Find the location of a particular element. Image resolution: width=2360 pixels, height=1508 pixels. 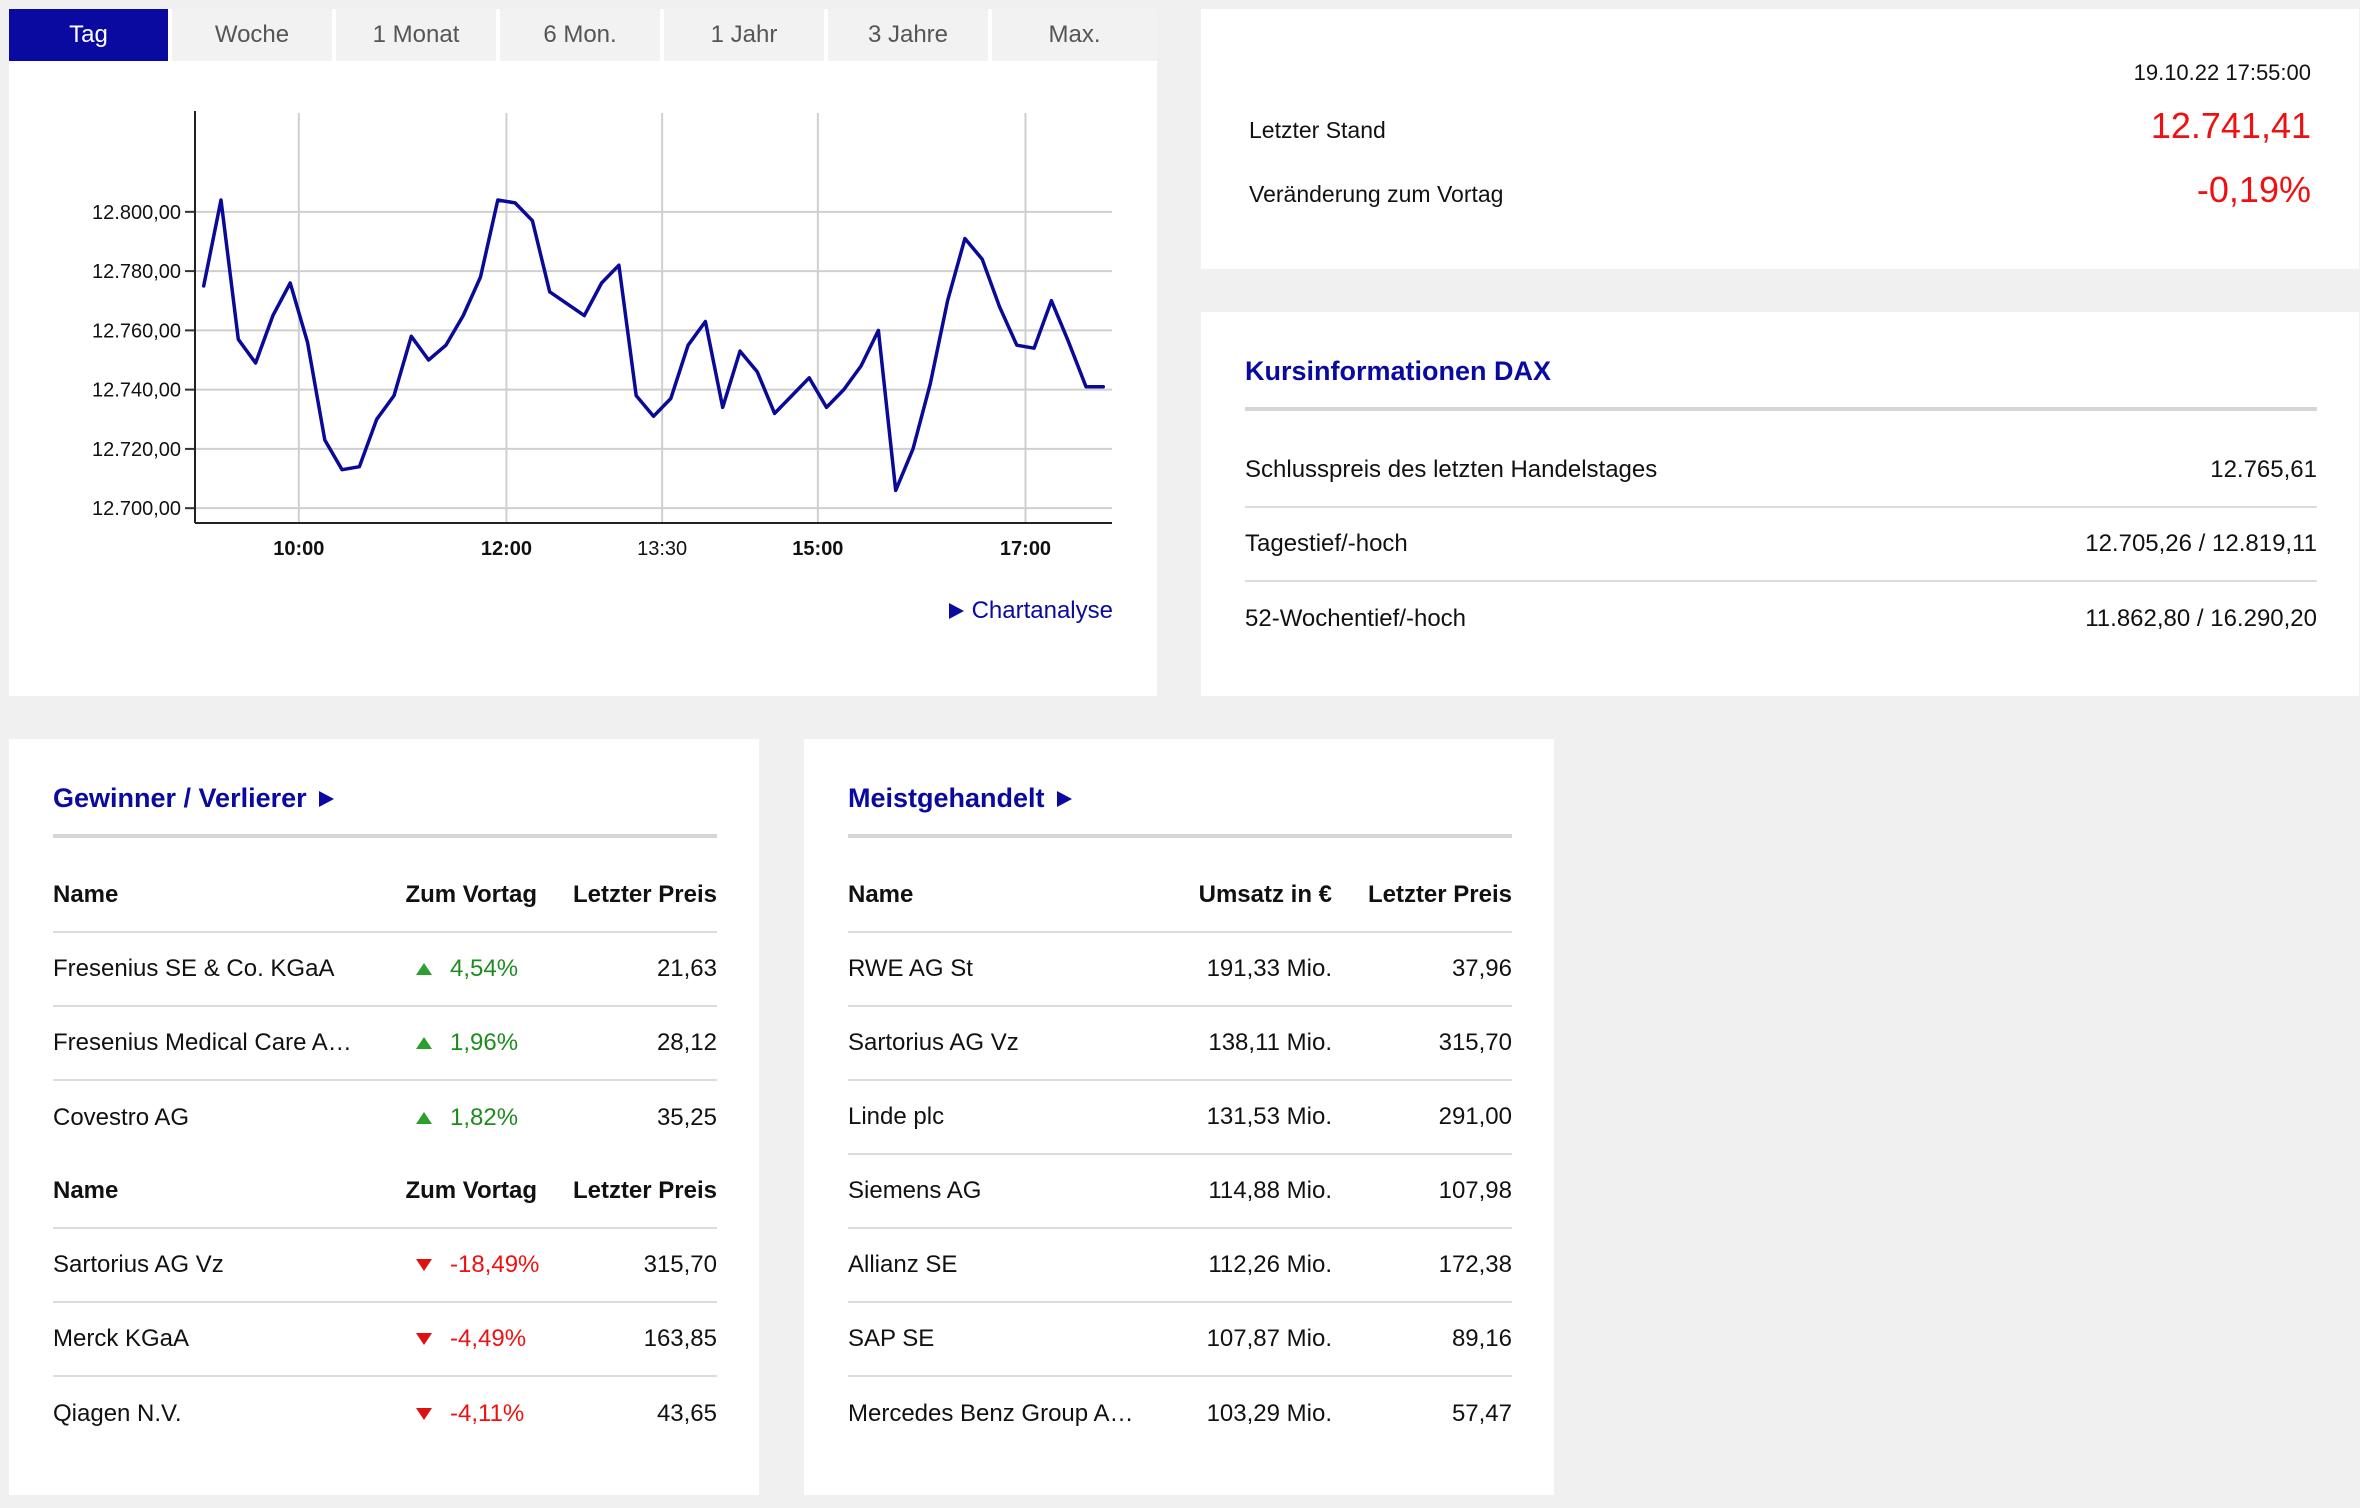

change-value: -18,49% is located at coordinates (495, 1264).